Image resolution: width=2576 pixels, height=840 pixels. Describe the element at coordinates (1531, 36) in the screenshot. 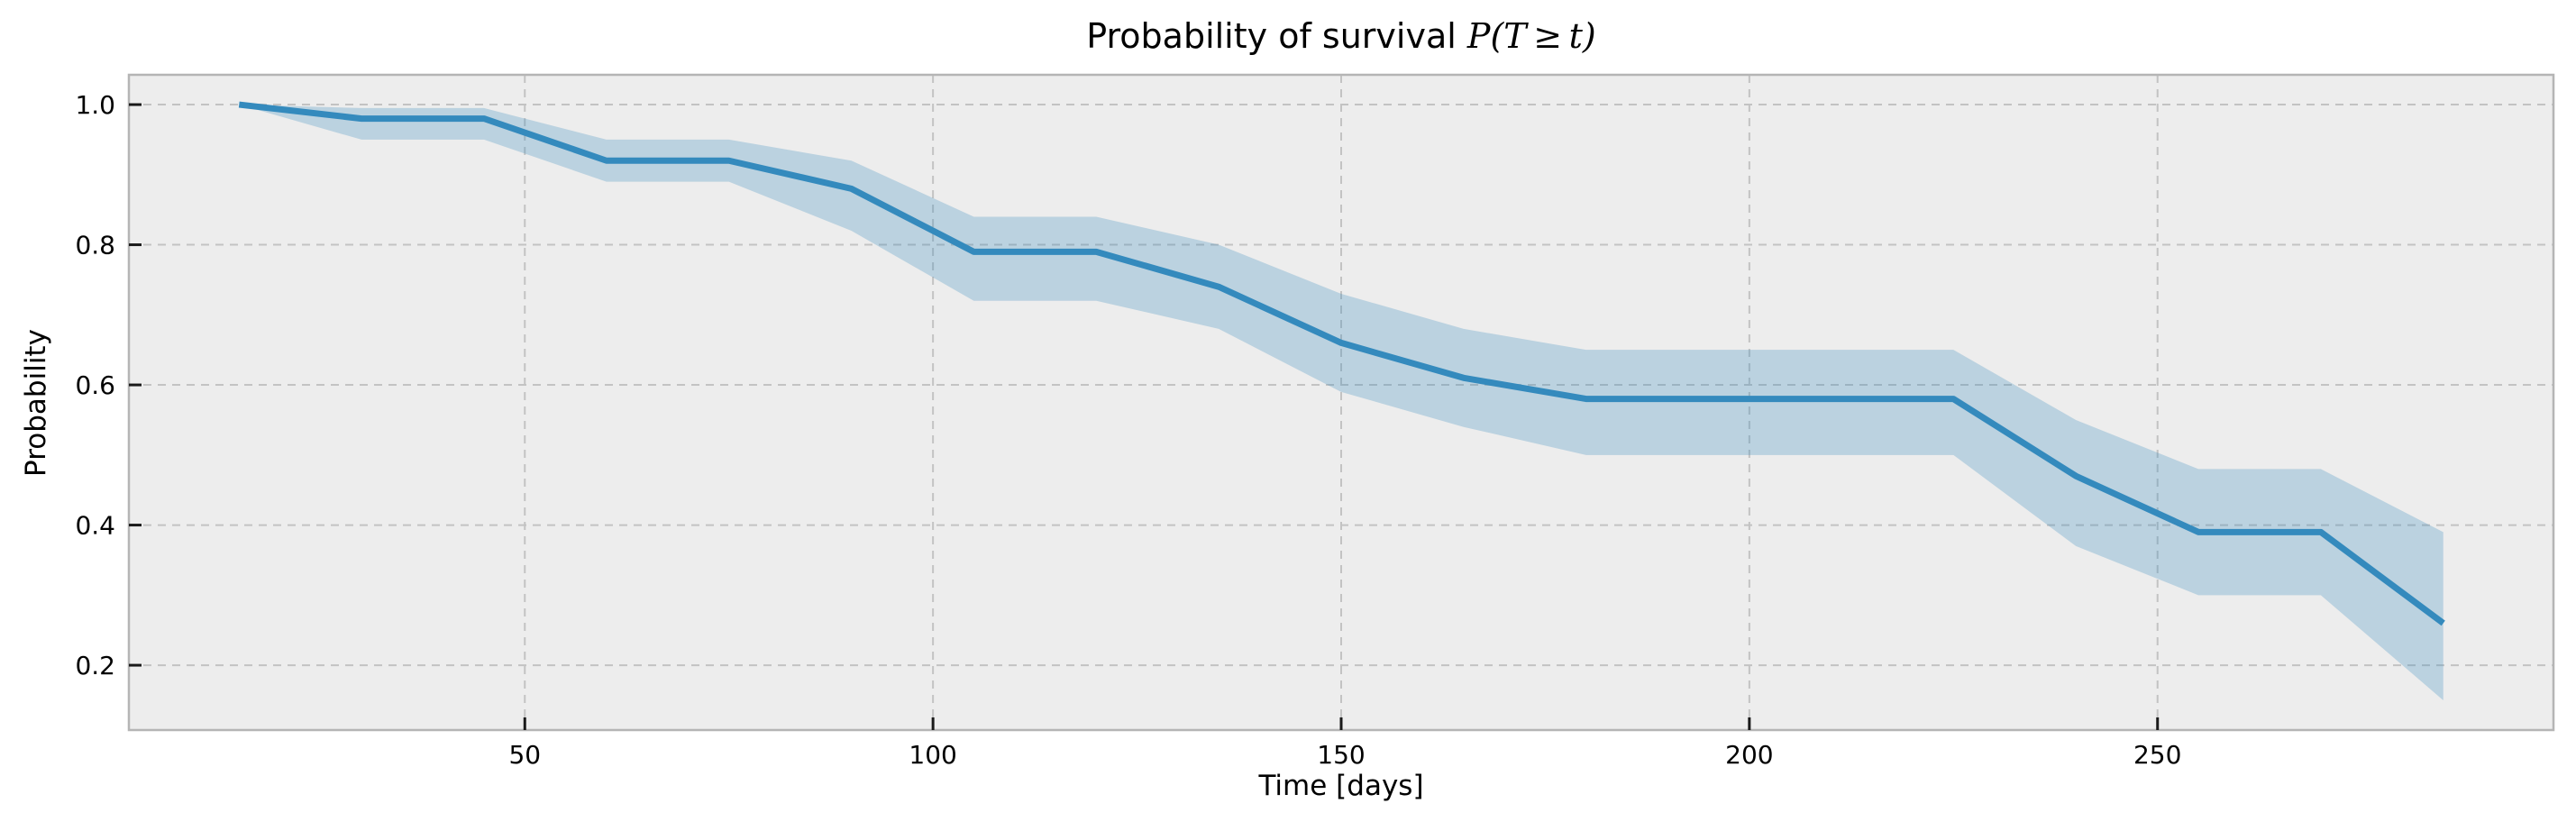

I see `chart-title-math: P(T ≥ t)` at that location.